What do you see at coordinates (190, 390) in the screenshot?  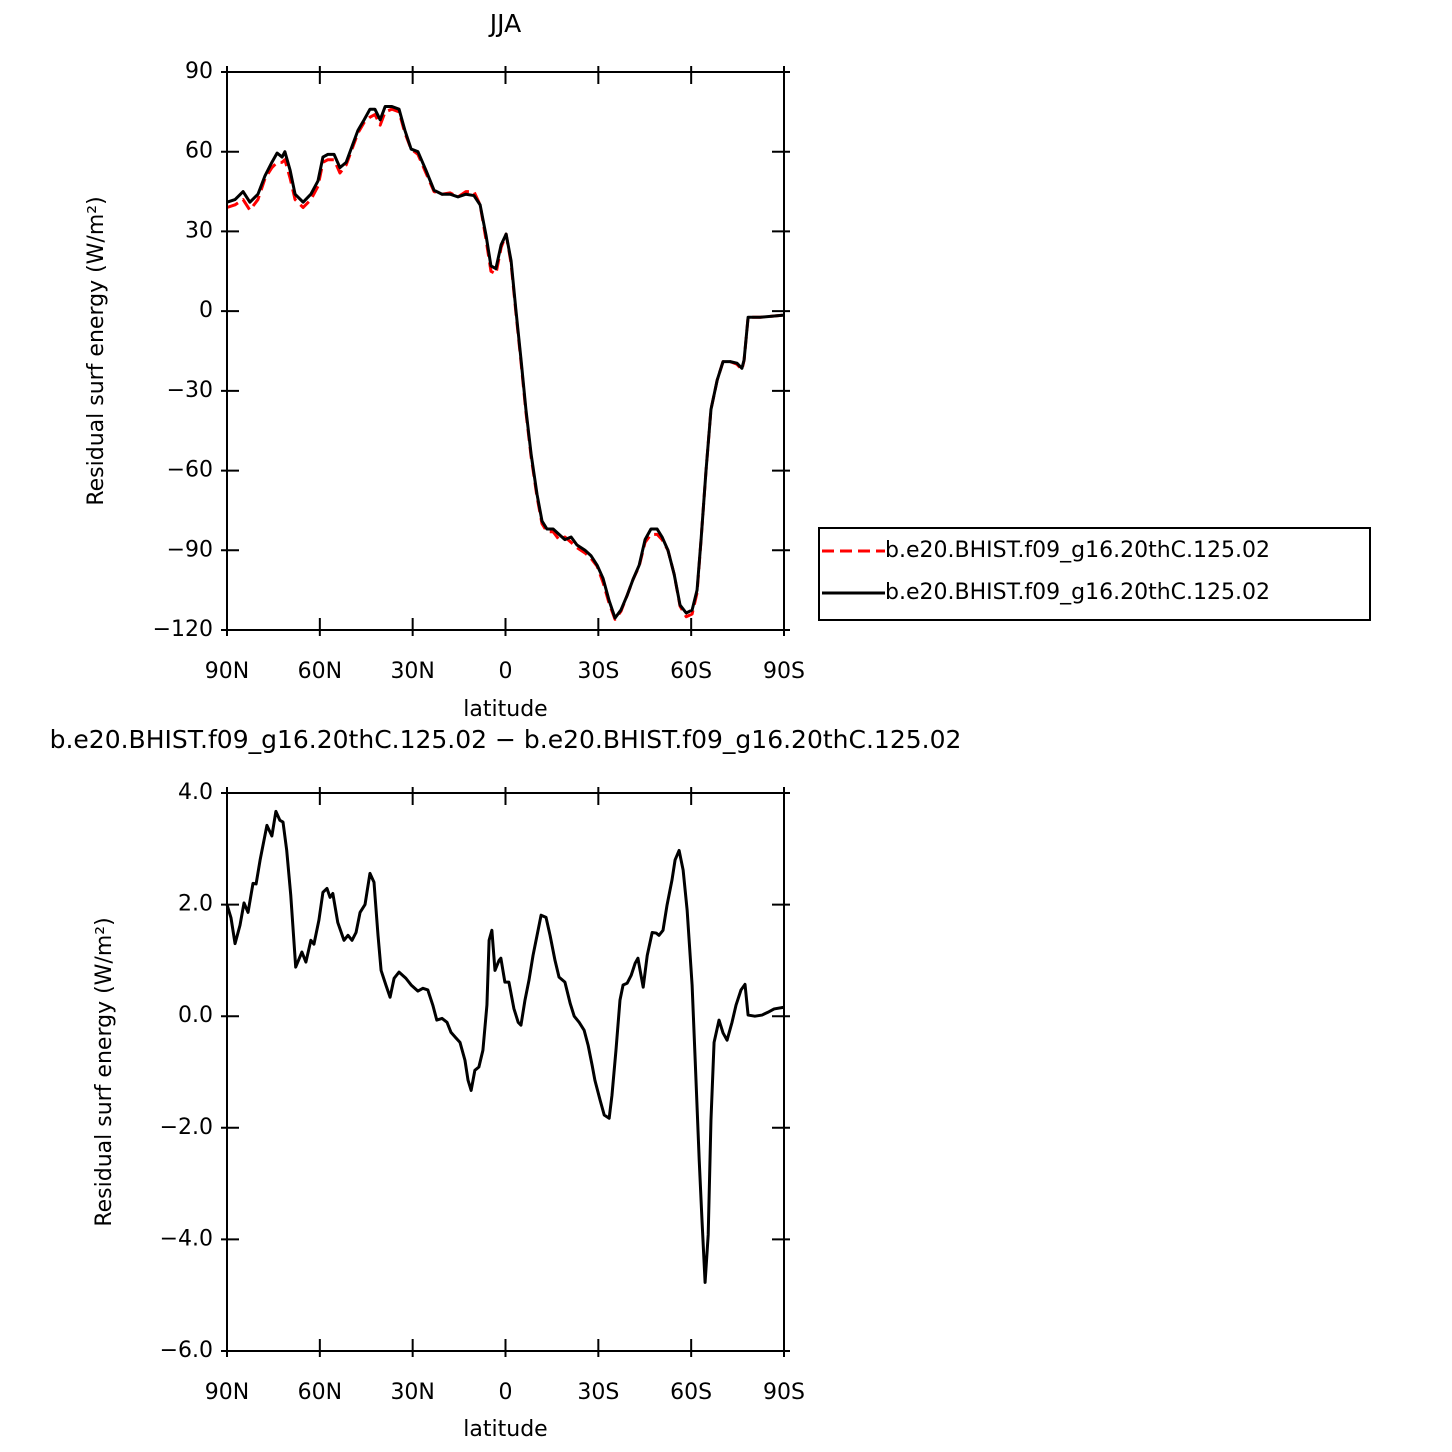 I see `y-tick-label: −30` at bounding box center [190, 390].